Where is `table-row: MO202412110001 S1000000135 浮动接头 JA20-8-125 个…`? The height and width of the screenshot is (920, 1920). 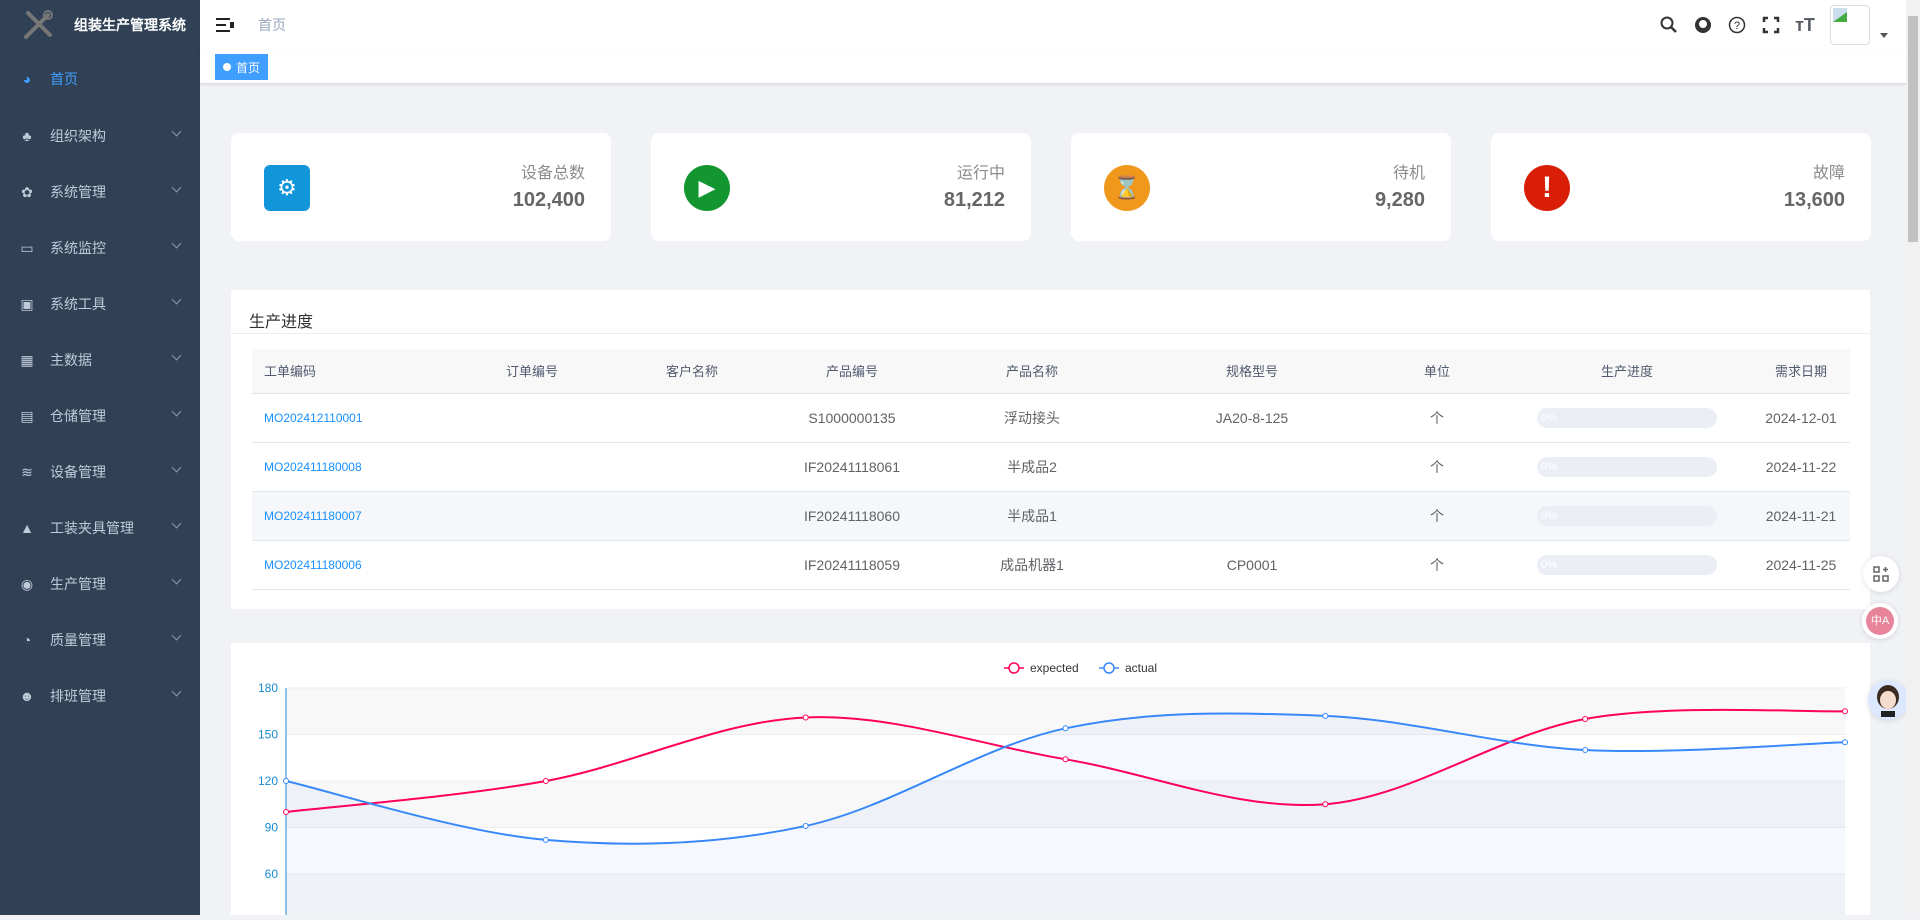 table-row: MO202412110001 S1000000135 浮动接头 JA20-8-125 个… is located at coordinates (1051, 418).